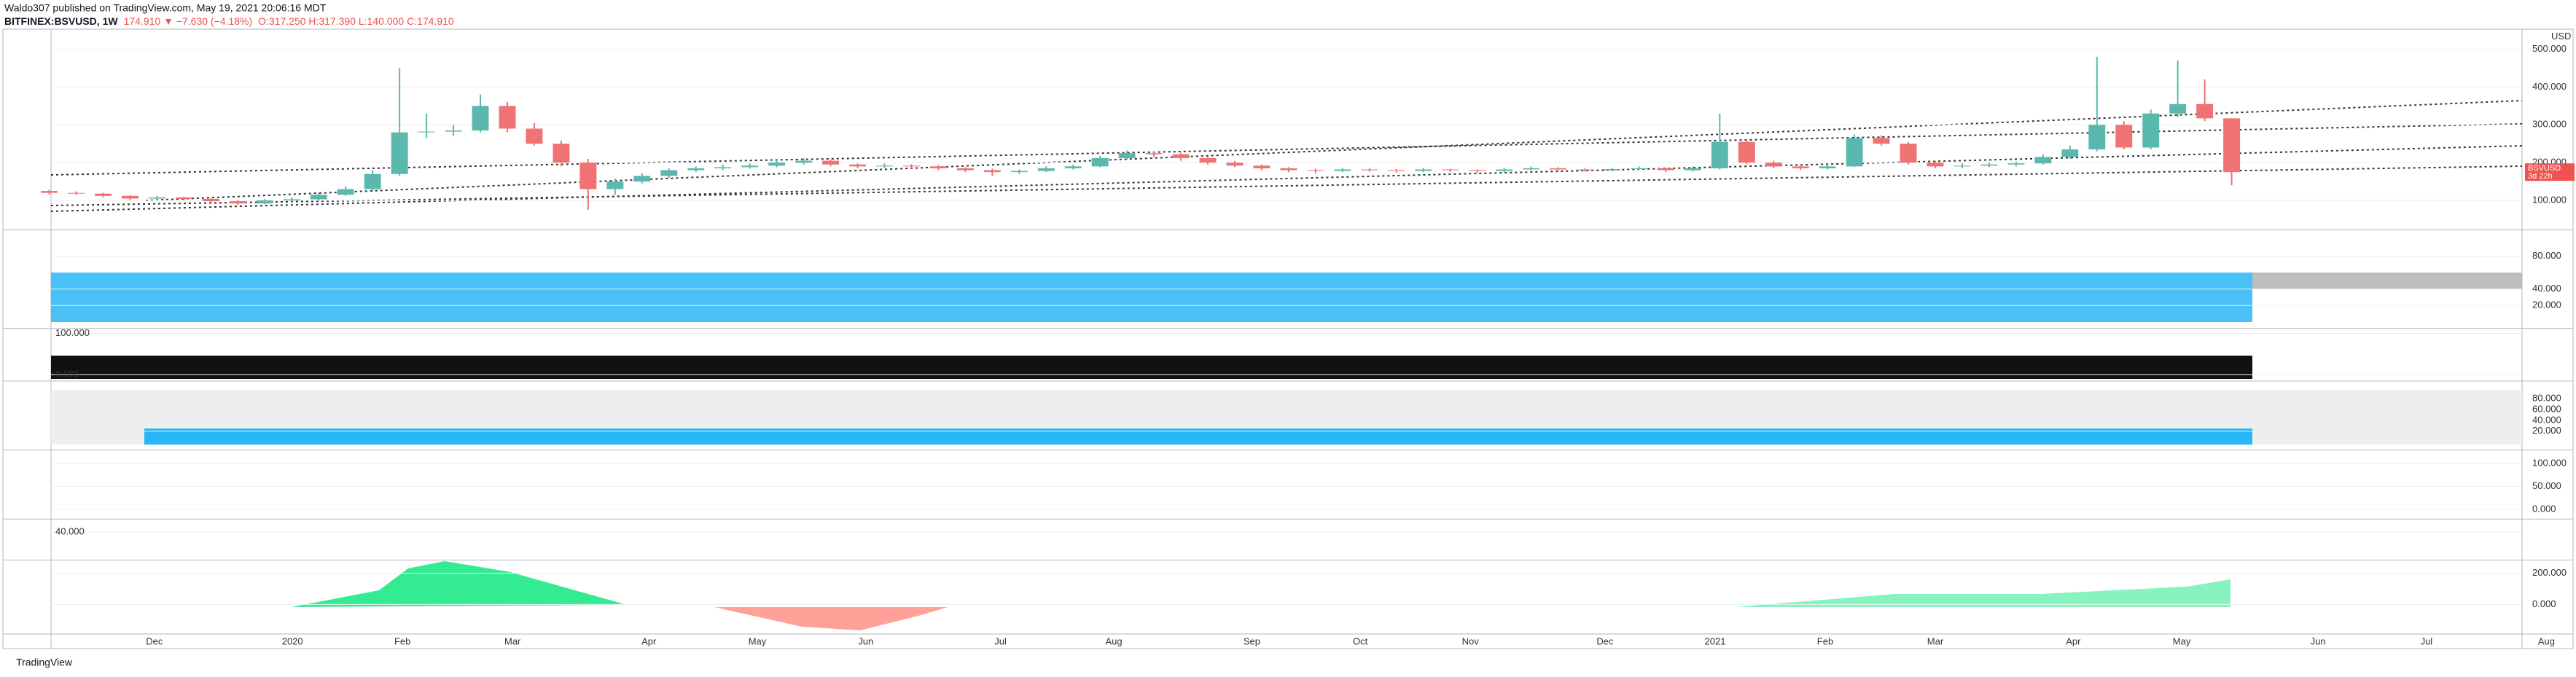 The image size is (2576, 677). What do you see at coordinates (292, 642) in the screenshot?
I see `x-tick-label: 2020` at bounding box center [292, 642].